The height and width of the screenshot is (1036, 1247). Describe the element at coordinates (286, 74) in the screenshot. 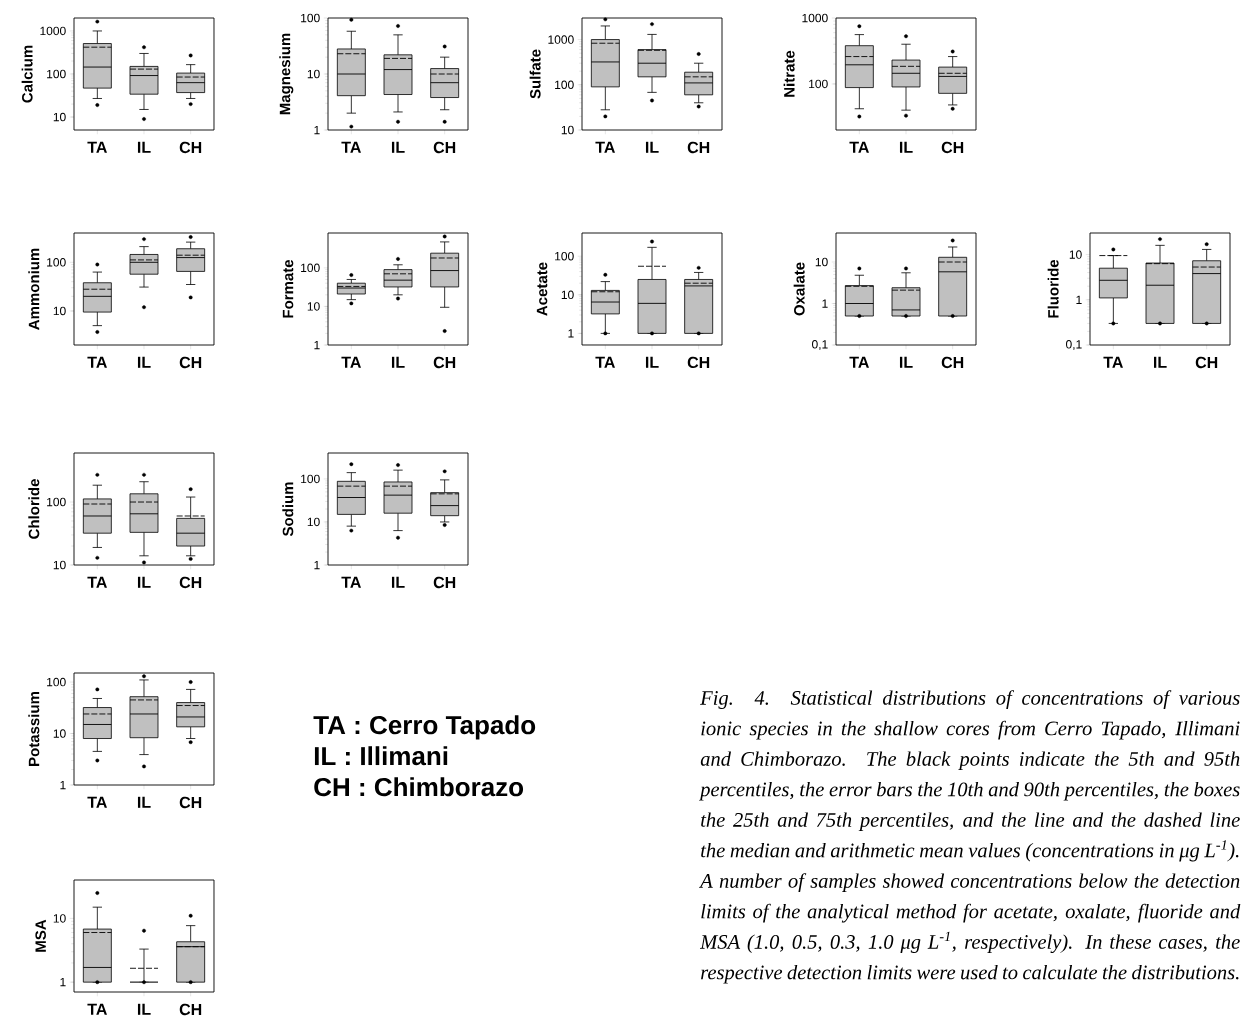

I see `y-axis-title: Magnesium` at that location.